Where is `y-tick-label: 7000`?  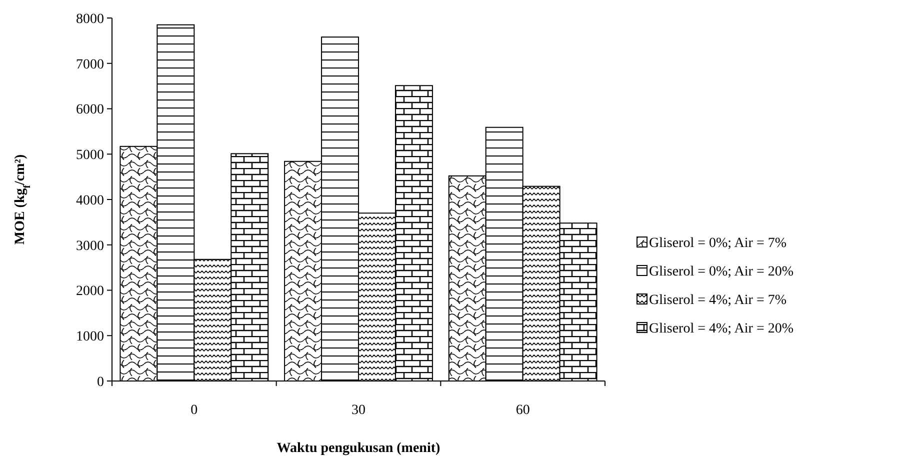 y-tick-label: 7000 is located at coordinates (90, 64).